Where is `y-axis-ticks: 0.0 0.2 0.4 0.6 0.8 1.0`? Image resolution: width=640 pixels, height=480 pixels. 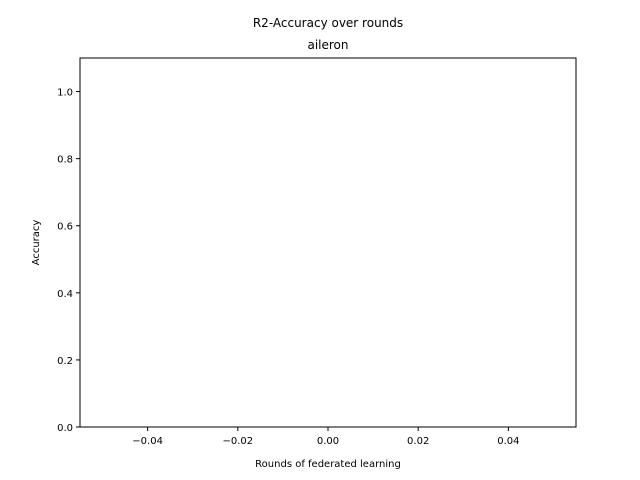
y-axis-ticks: 0.0 0.2 0.4 0.6 0.8 1.0 is located at coordinates (68, 261).